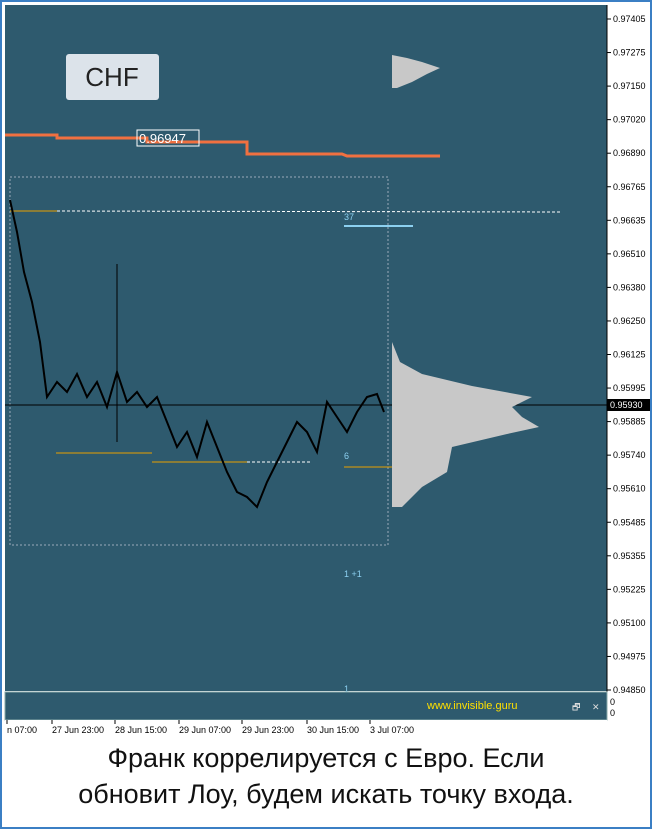  I want to click on price-label: 0.95485, so click(629, 522).